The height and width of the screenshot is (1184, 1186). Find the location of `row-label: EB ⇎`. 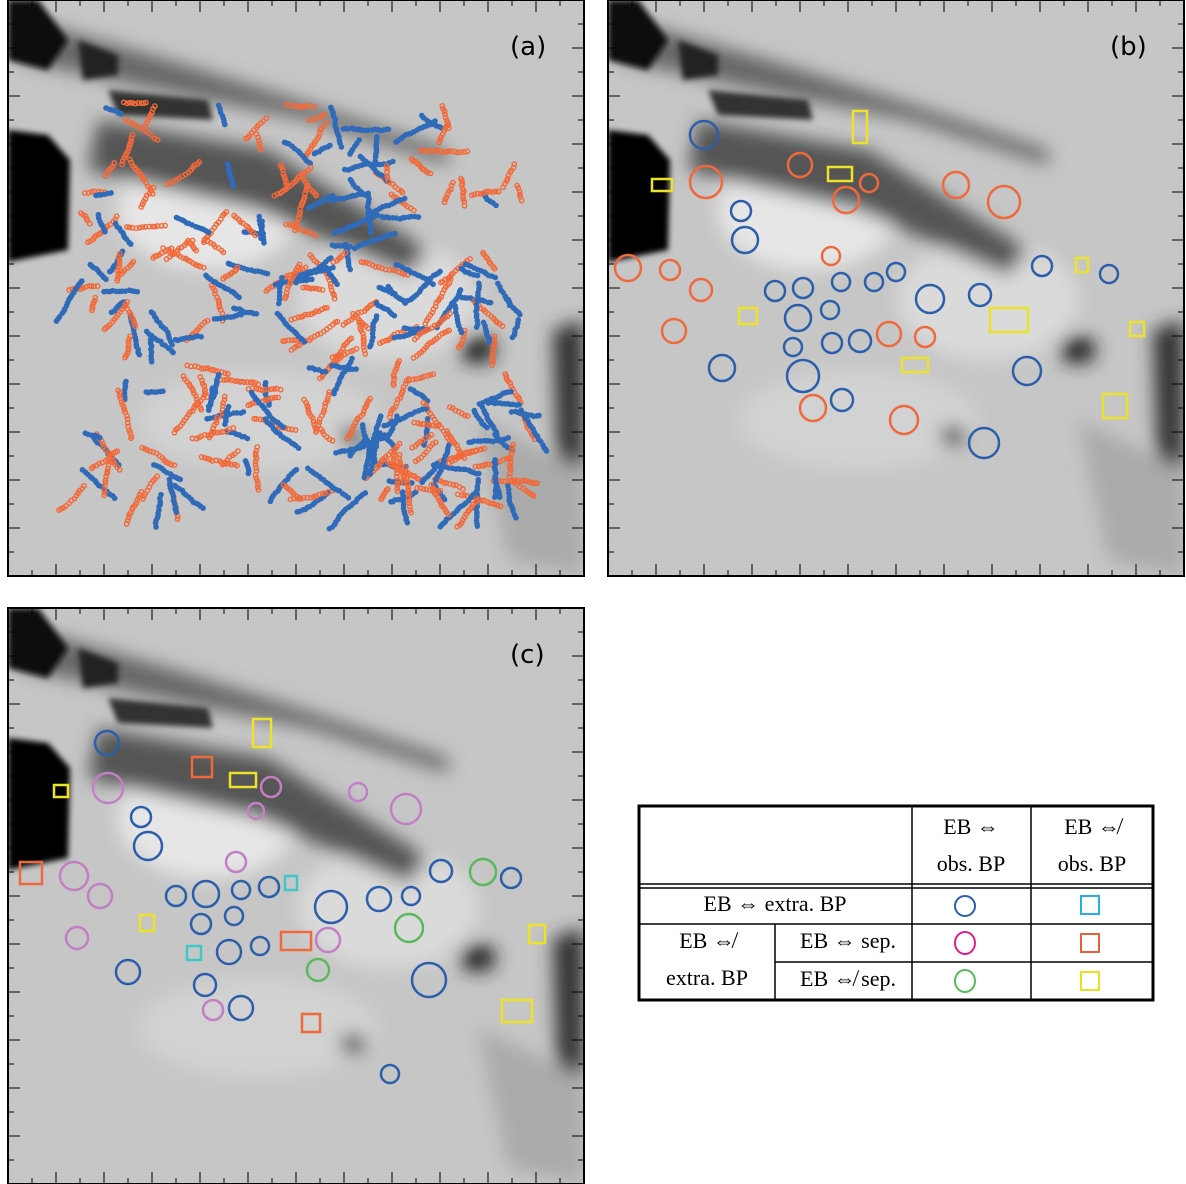

row-label: EB ⇎ is located at coordinates (709, 940).